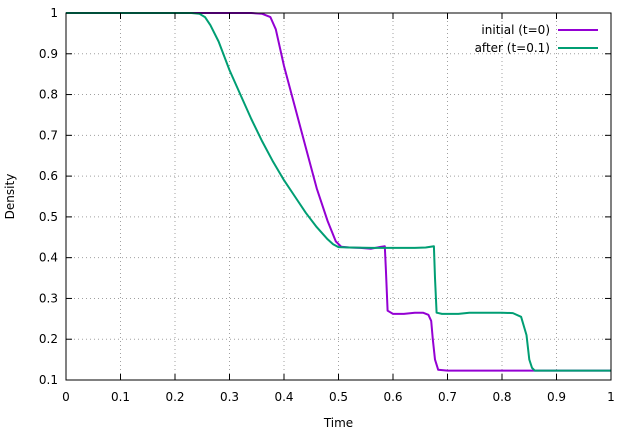  I want to click on y-axis-label: Density, so click(10, 197).